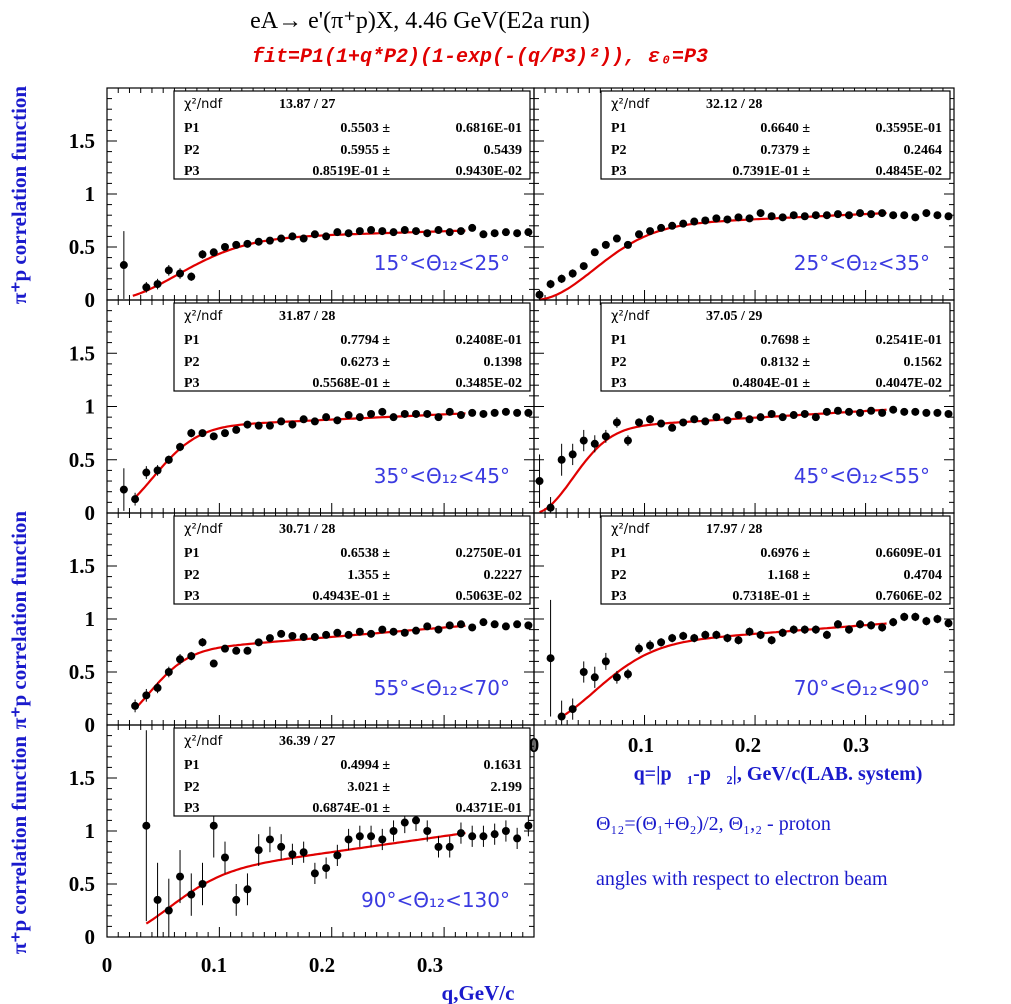  What do you see at coordinates (489, 340) in the screenshot?
I see `stats-error: 0.2408E-01` at bounding box center [489, 340].